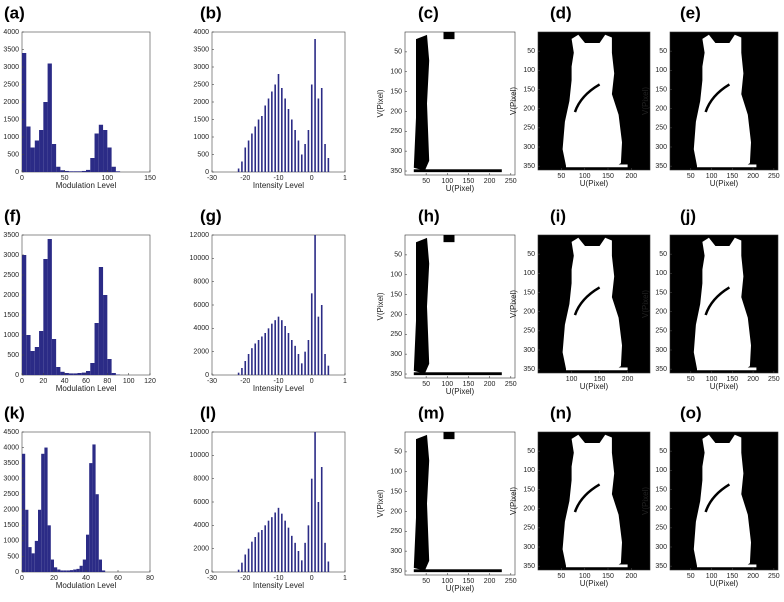  What do you see at coordinates (278, 178) in the screenshot?
I see `x-tick-label: -10` at bounding box center [278, 178].